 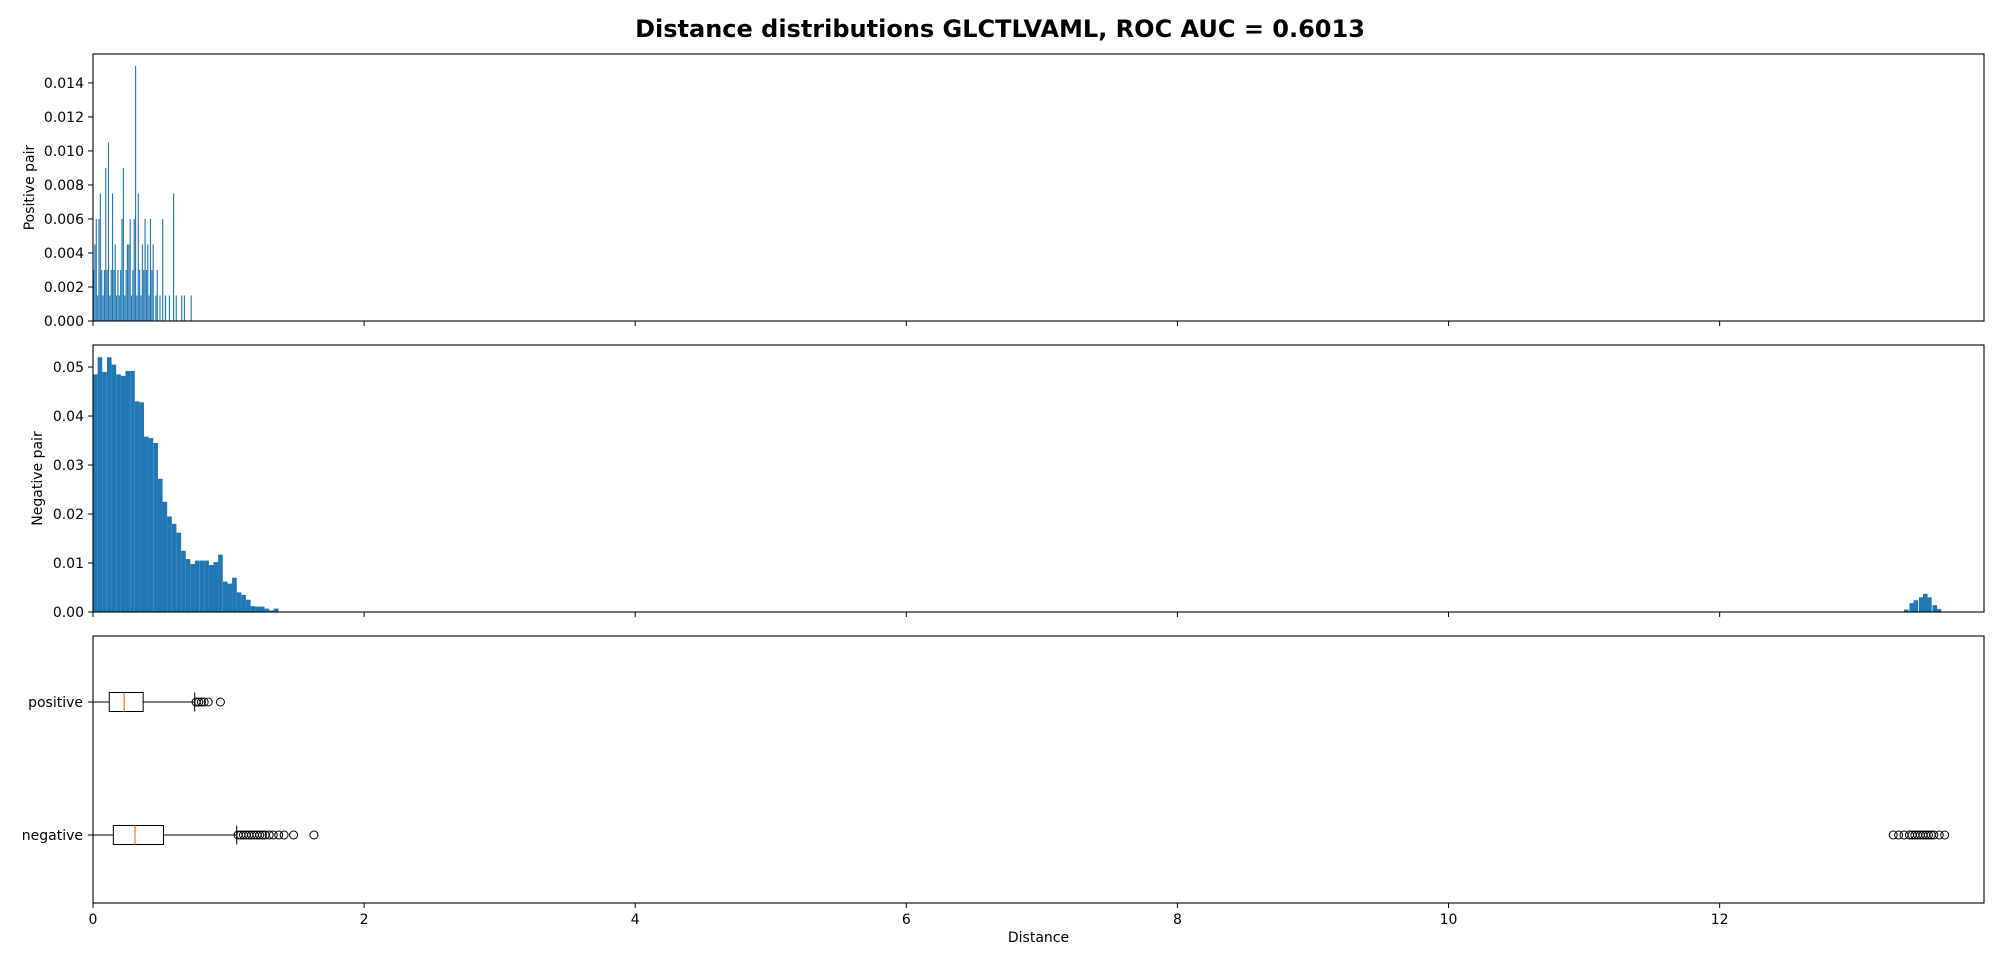 I want to click on y-tick-label: 0.010, so click(x=64, y=152).